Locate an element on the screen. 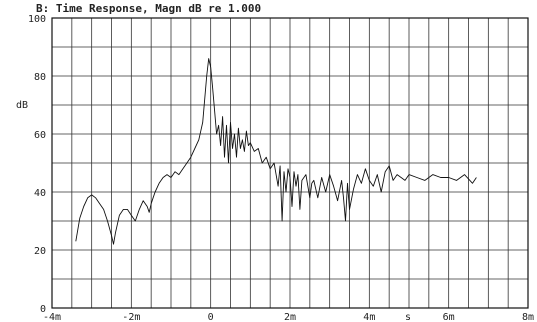 This screenshot has height=322, width=537. y-tick-label: 20 is located at coordinates (40, 251).